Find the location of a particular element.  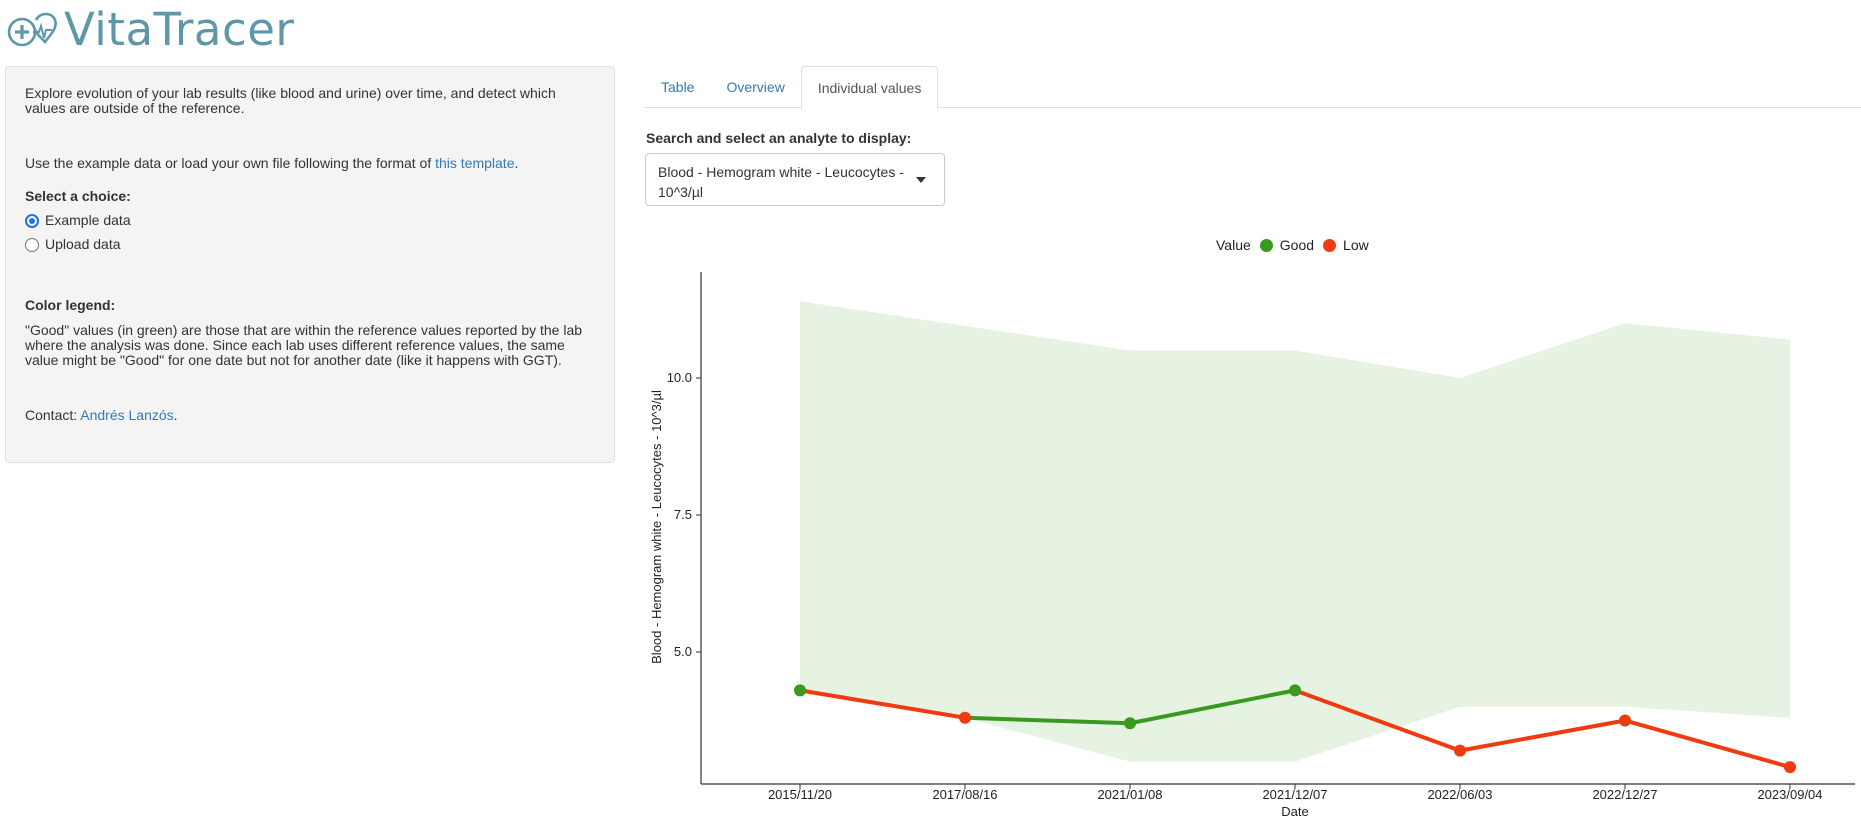

x-tick-label: 2022/12/27 is located at coordinates (1624, 794).